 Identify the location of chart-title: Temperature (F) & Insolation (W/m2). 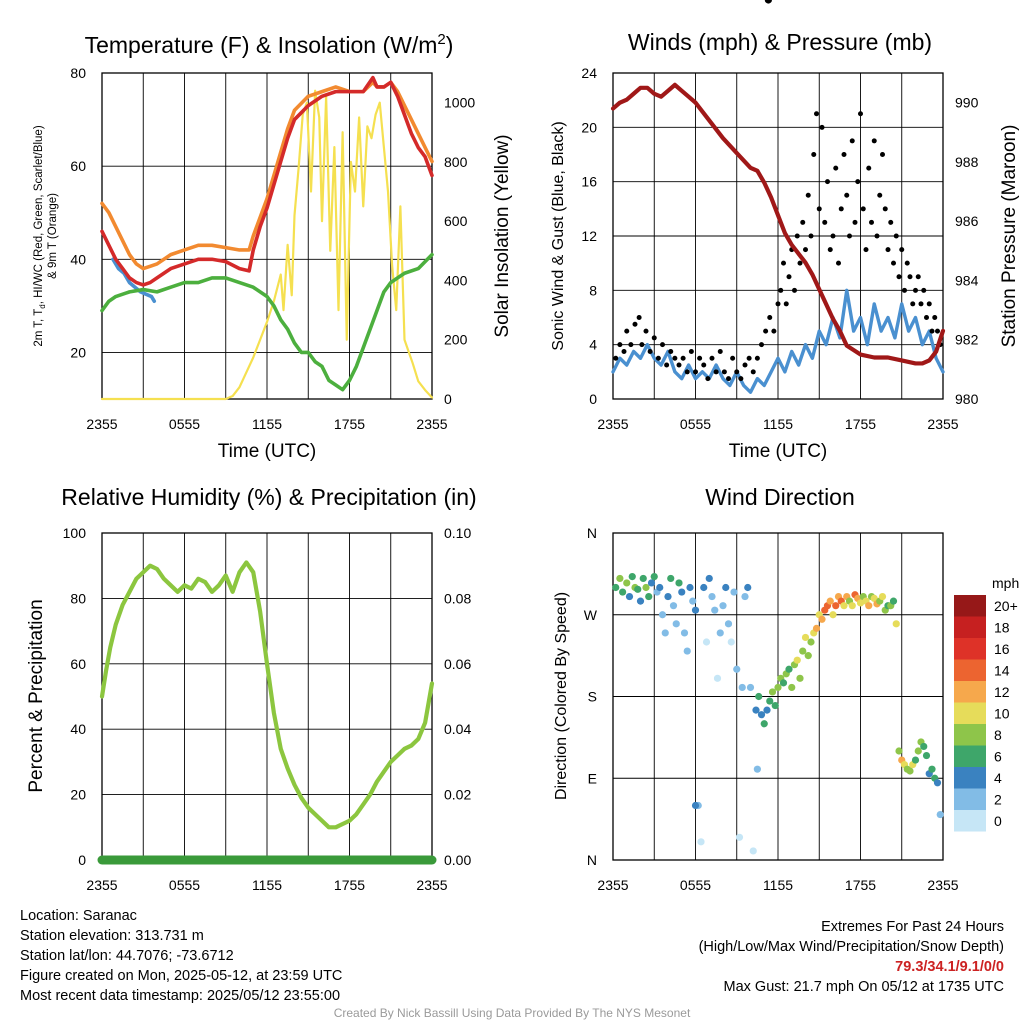
(269, 44).